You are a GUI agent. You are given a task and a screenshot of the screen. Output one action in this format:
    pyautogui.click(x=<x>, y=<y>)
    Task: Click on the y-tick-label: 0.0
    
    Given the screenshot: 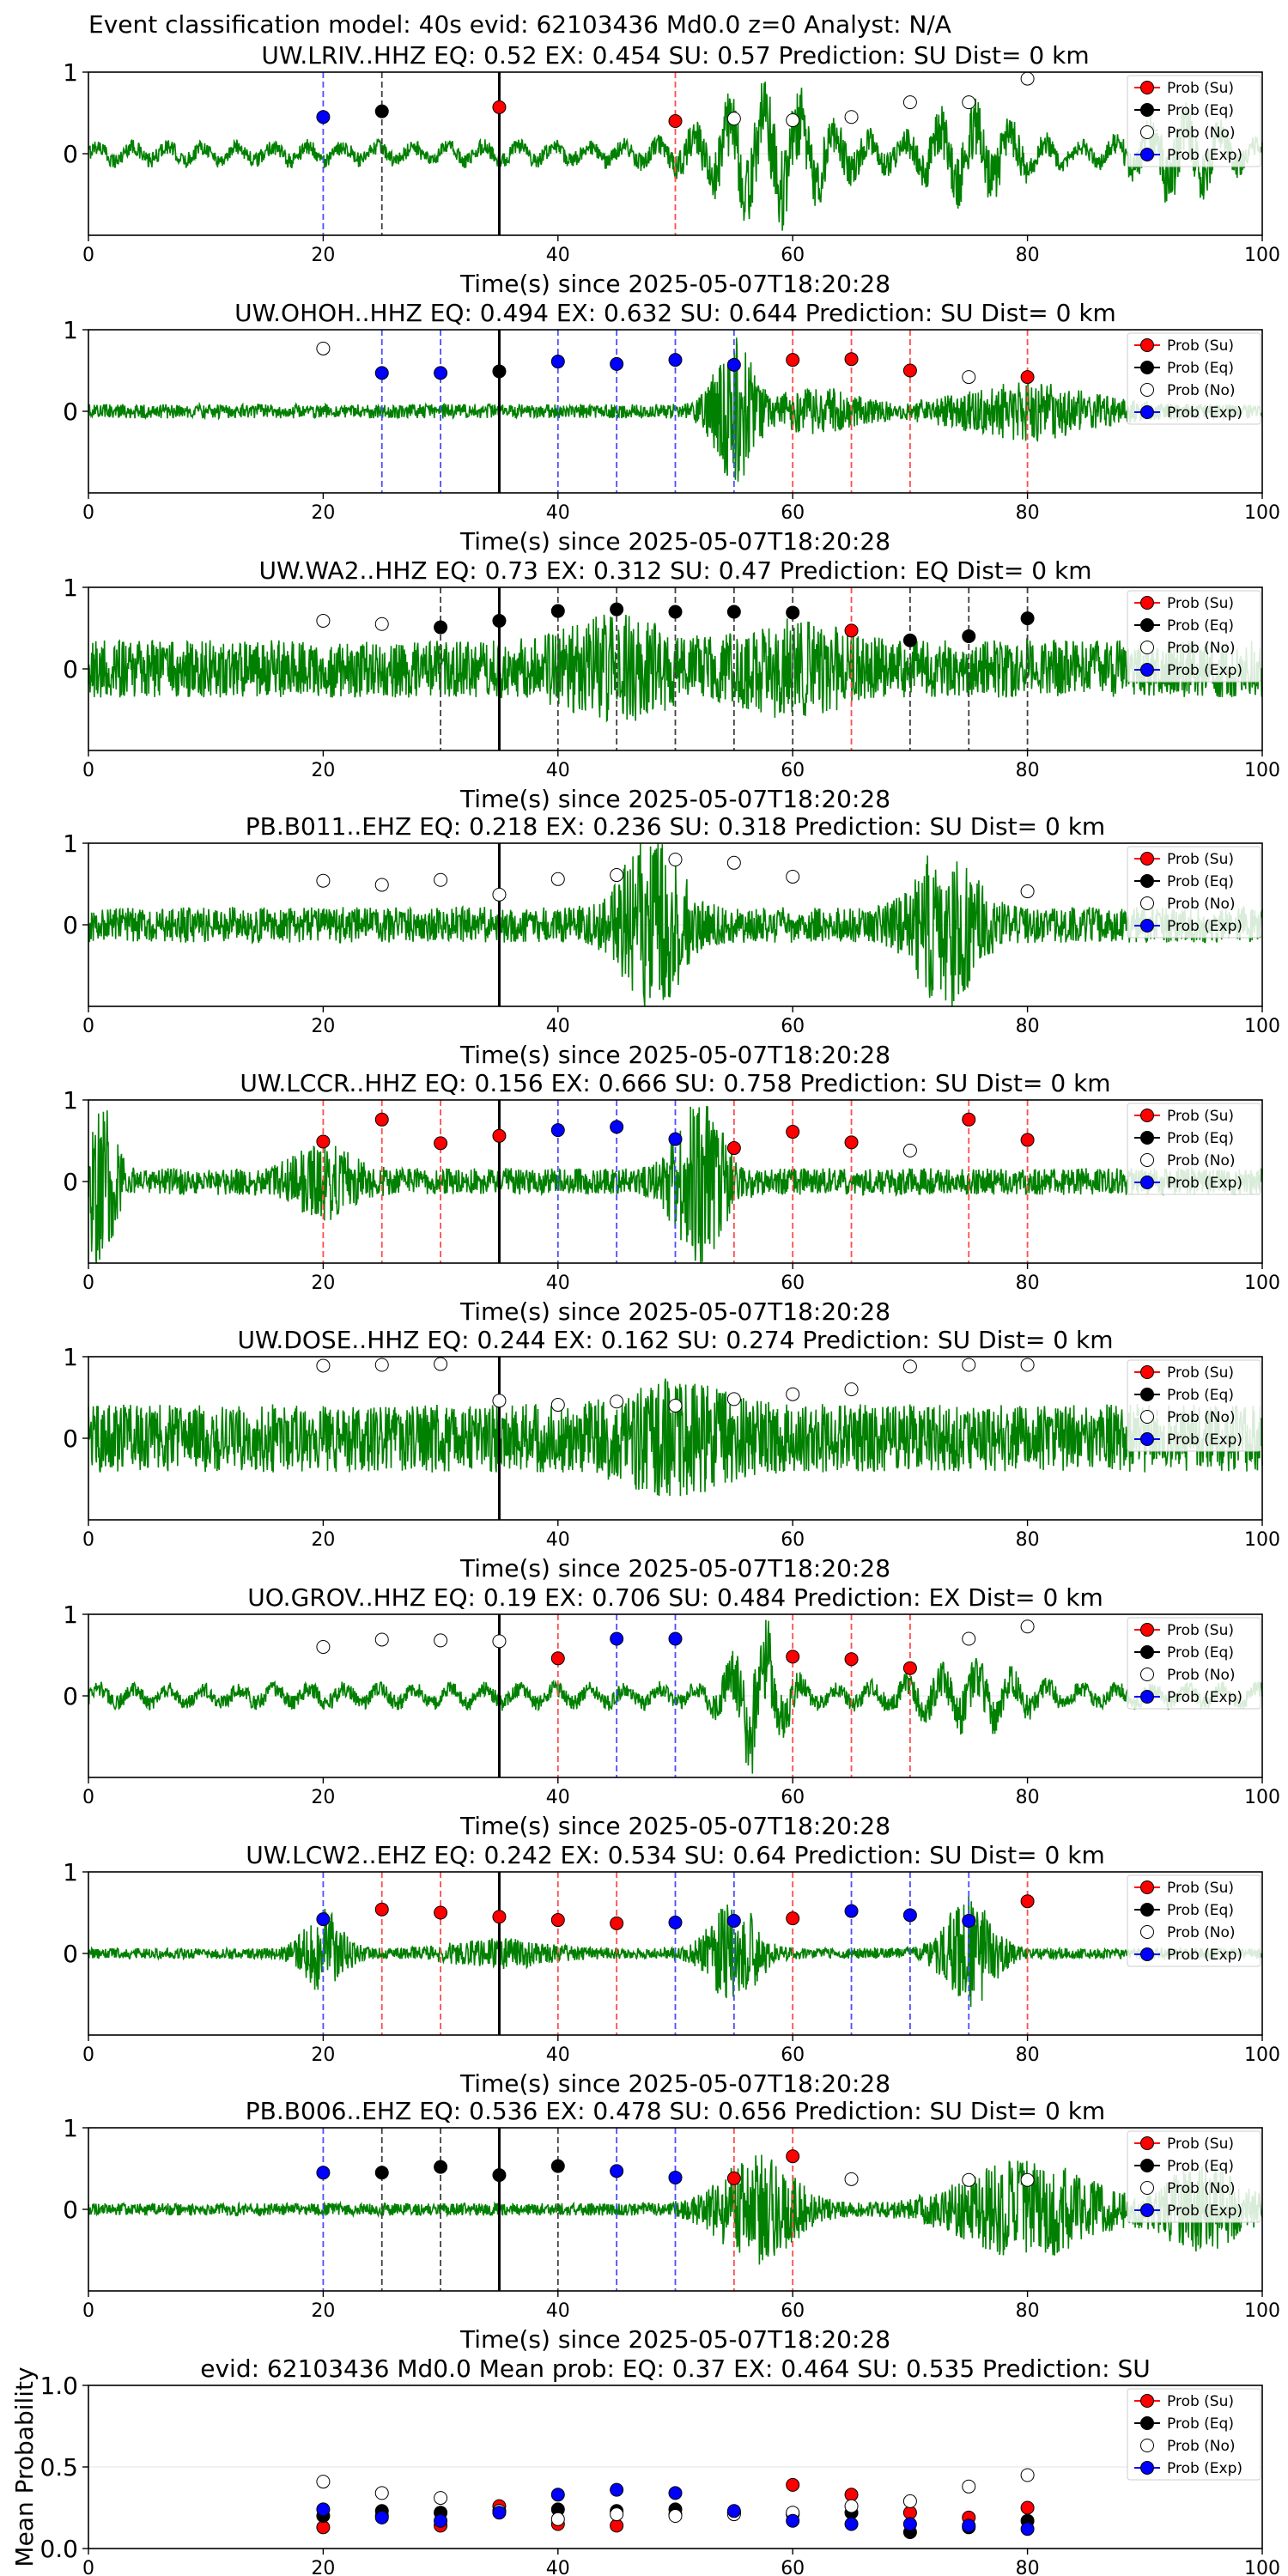 What is the action you would take?
    pyautogui.click(x=59, y=2549)
    